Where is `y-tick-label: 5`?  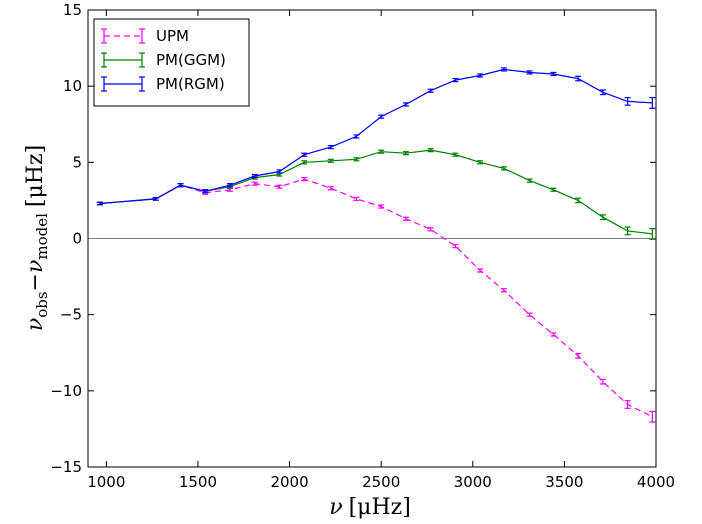 y-tick-label: 5 is located at coordinates (77, 162).